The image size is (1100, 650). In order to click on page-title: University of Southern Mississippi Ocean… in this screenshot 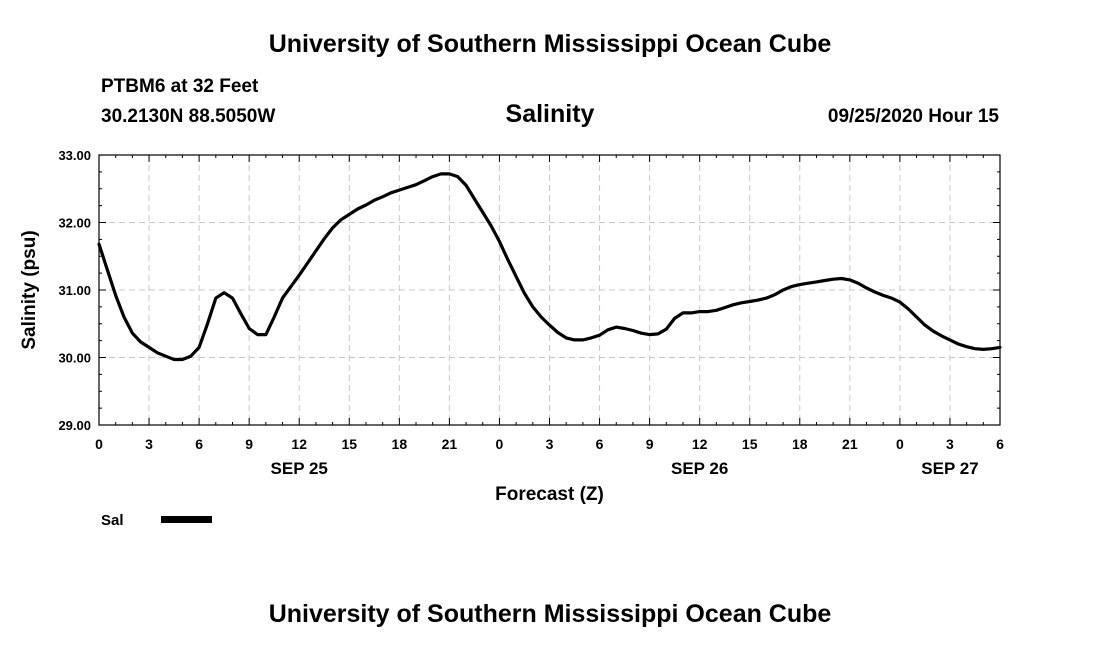, I will do `click(550, 44)`.